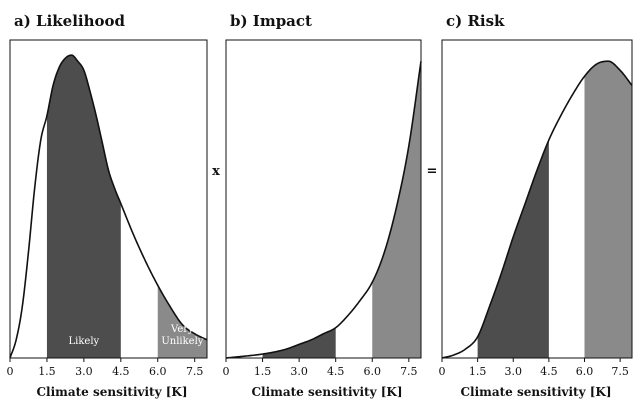 This screenshot has width=637, height=402. Describe the element at coordinates (442, 371) in the screenshot. I see `x-tick-label-risk-0: 0` at that location.